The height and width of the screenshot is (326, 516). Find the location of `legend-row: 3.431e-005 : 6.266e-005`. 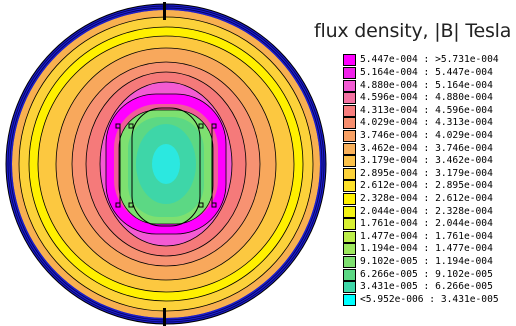

legend-row: 3.431e-005 : 6.266e-005 is located at coordinates (428, 287).